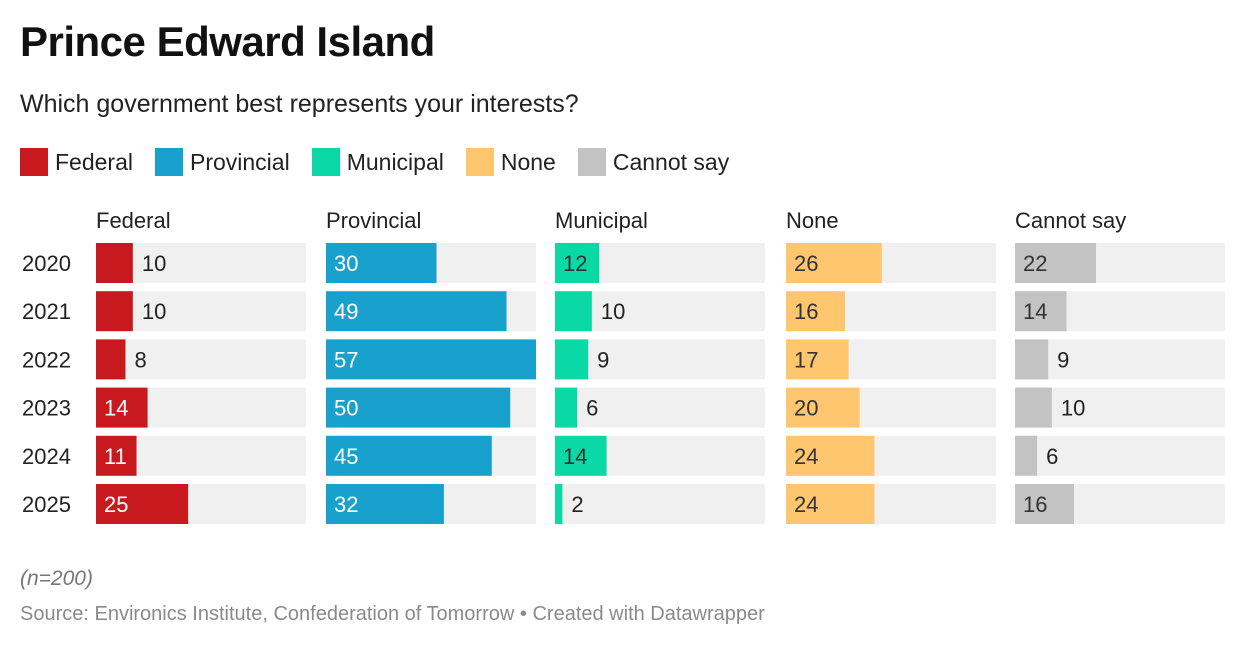 The image size is (1247, 650). Describe the element at coordinates (566, 407) in the screenshot. I see `bar-municipal-2023` at that location.